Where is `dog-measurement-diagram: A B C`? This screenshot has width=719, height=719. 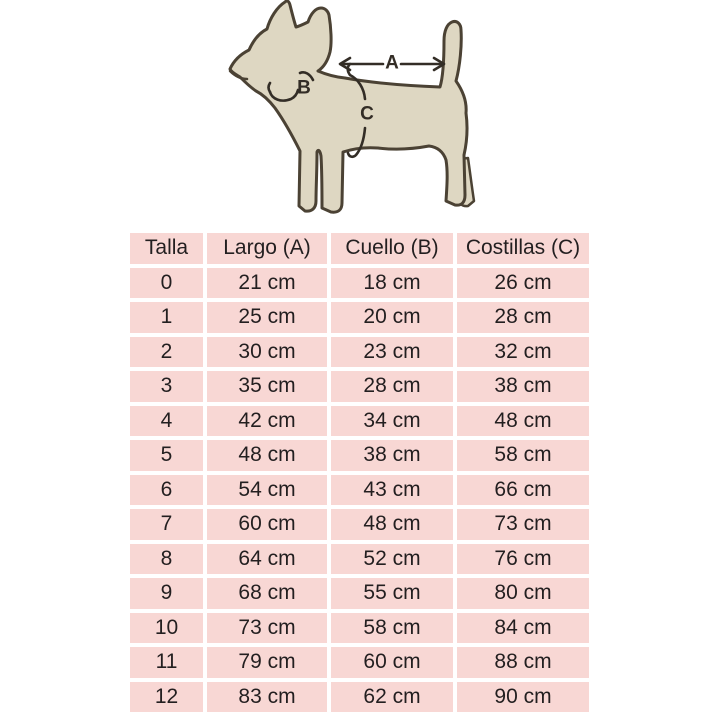
dog-measurement-diagram: A B C is located at coordinates (355, 116).